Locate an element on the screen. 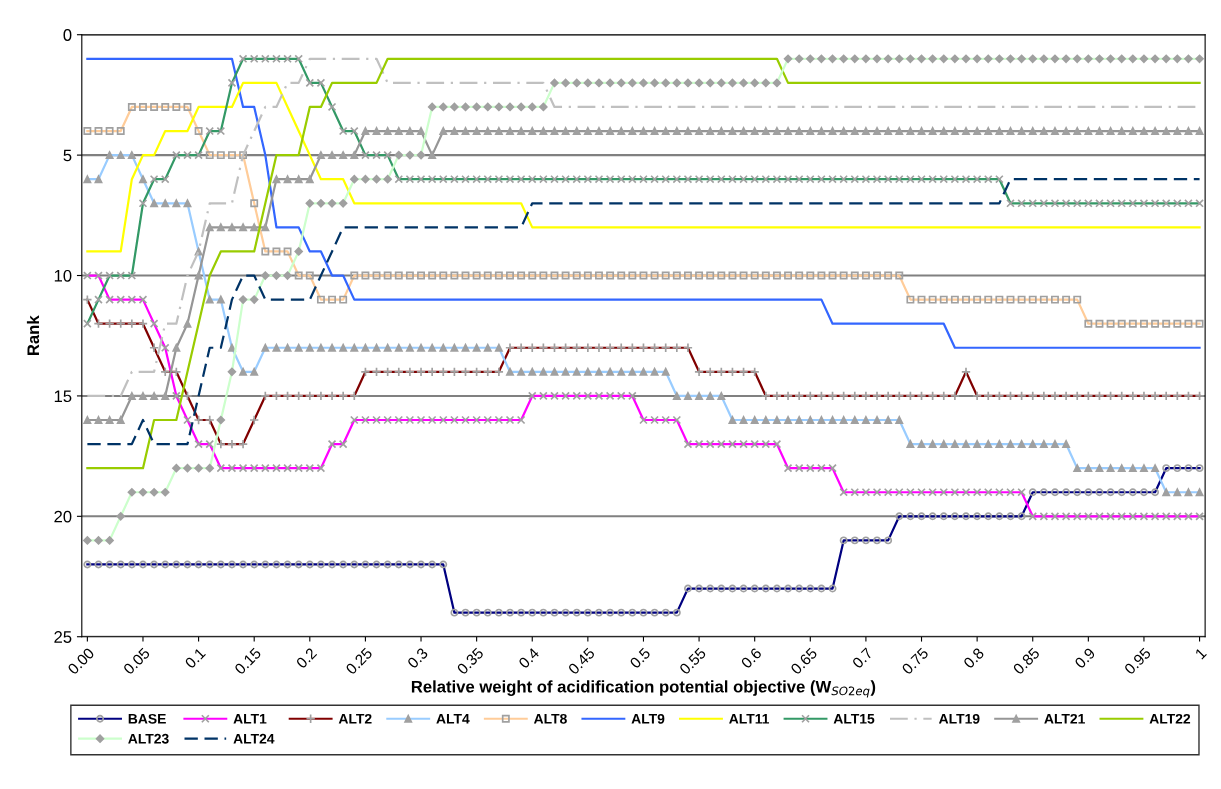 This screenshot has width=1221, height=789. legend-label: ALT19 is located at coordinates (959, 718).